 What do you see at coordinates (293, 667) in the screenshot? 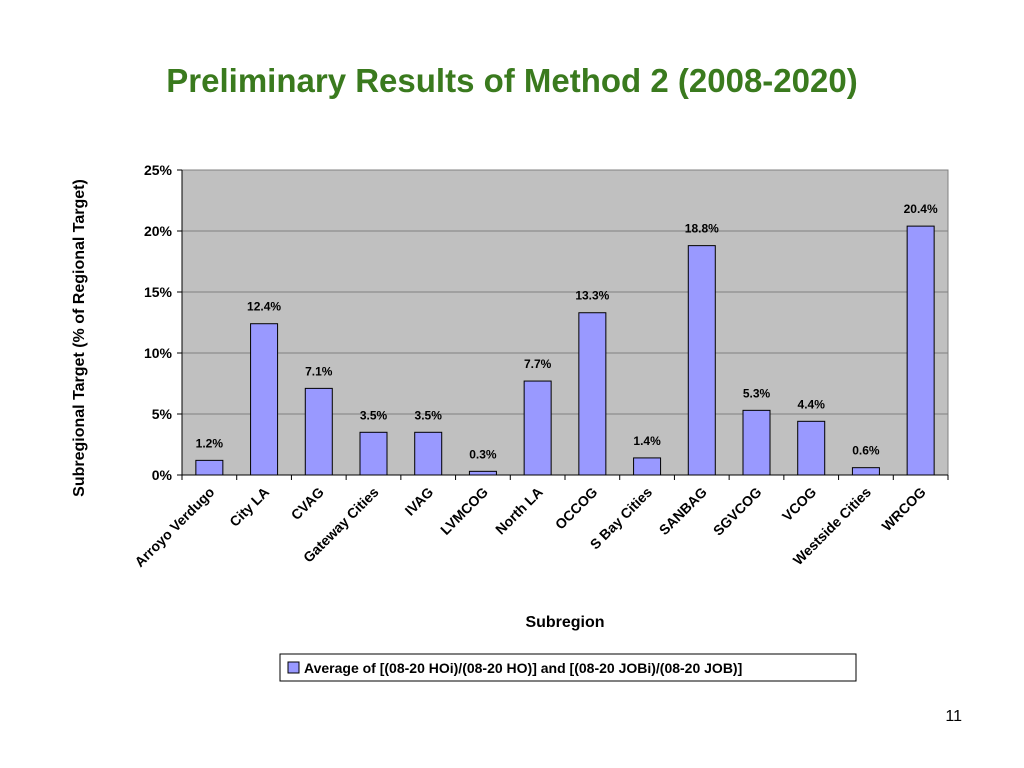
I see `legend-swatch` at bounding box center [293, 667].